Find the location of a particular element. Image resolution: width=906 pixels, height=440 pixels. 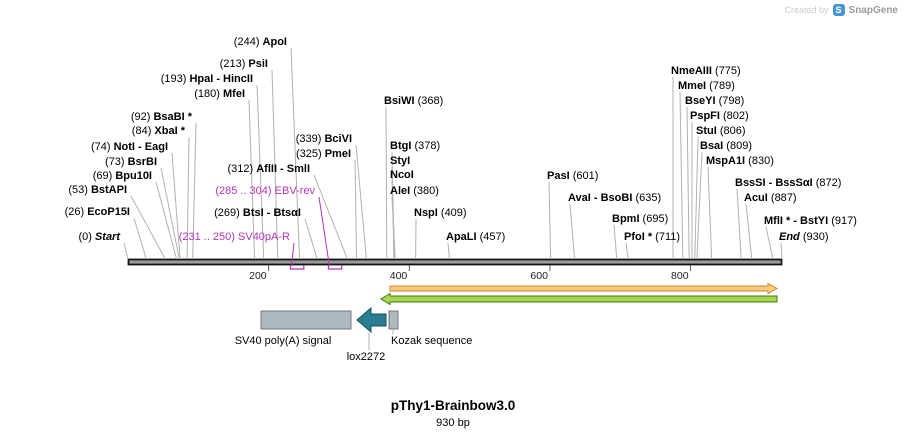

enzyme-label: (269) BtsI - BtsαI is located at coordinates (257, 213).